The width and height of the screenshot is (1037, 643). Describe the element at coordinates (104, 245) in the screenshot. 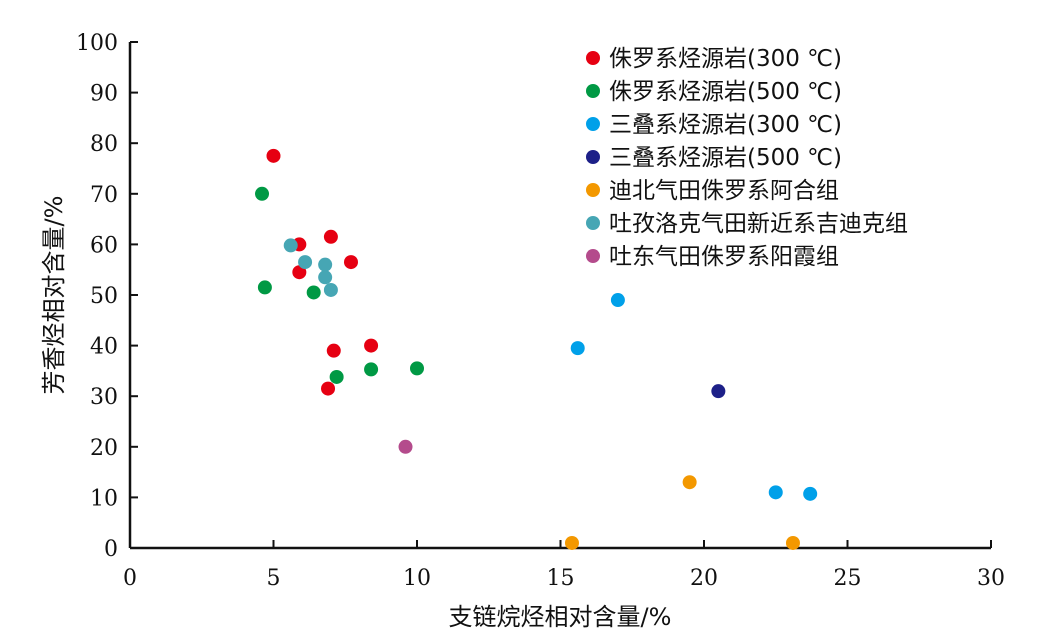

I see `y-tick-label: 60` at that location.